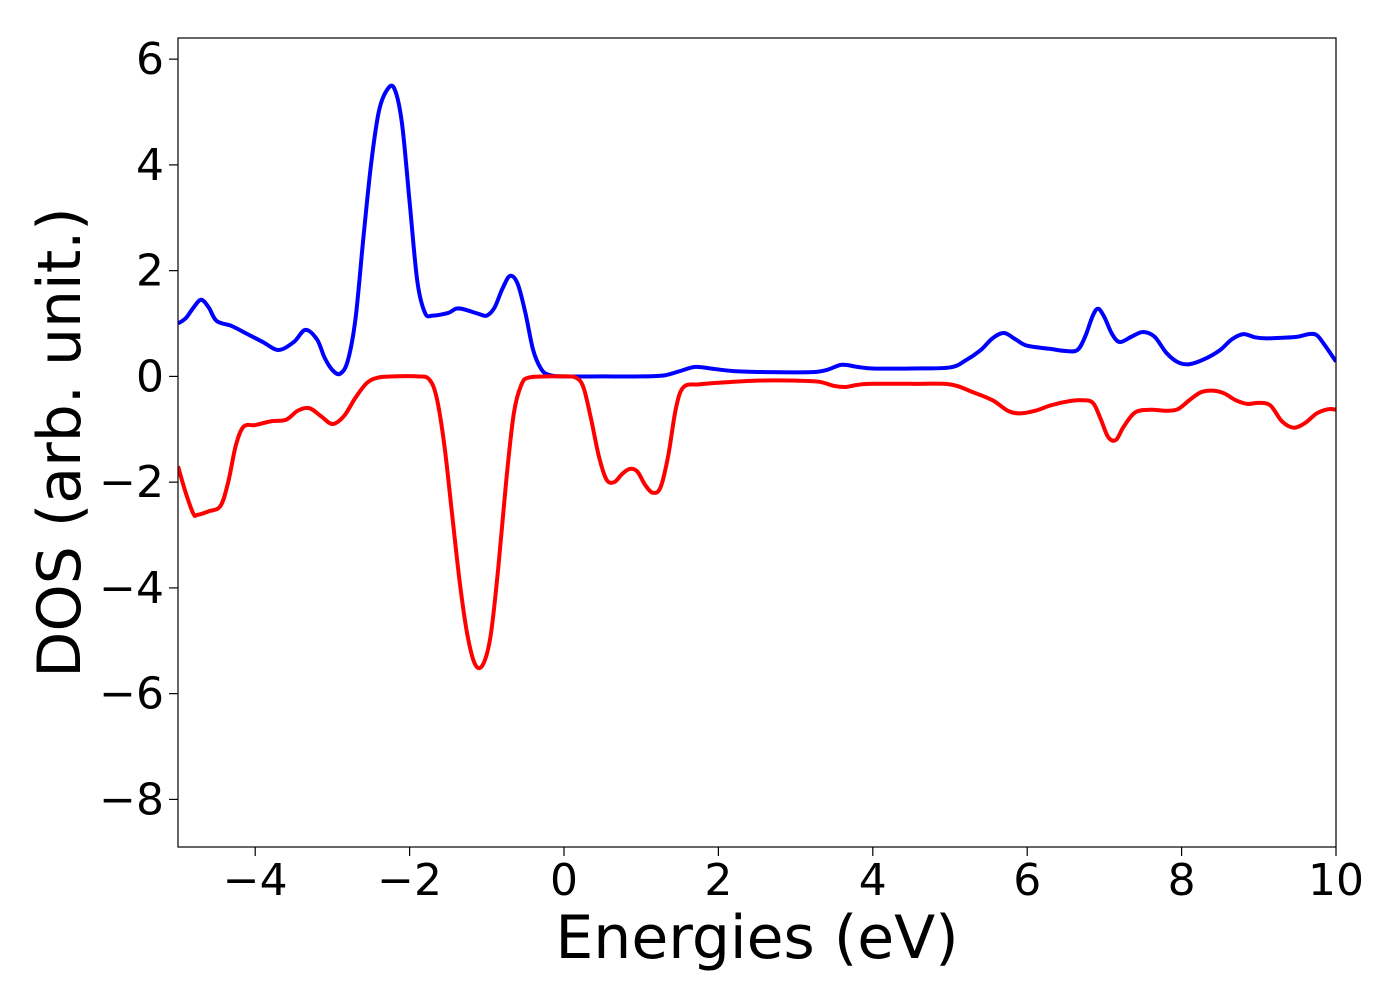 Image resolution: width=1400 pixels, height=1000 pixels. Describe the element at coordinates (255, 880) in the screenshot. I see `x-tick-label: −4` at that location.